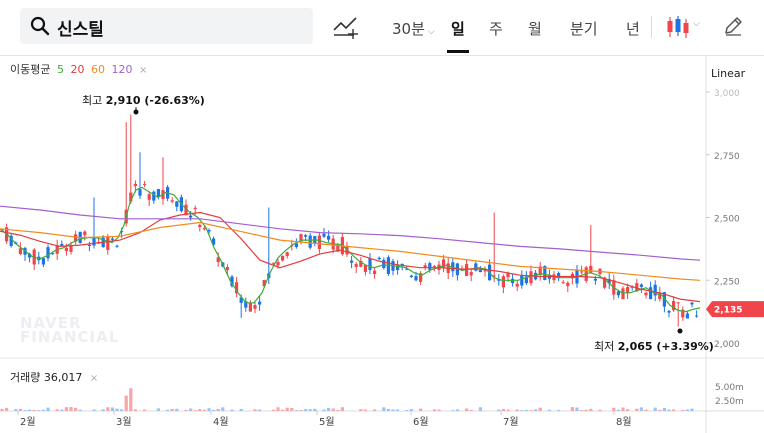 The height and width of the screenshot is (433, 764). What do you see at coordinates (535, 29) in the screenshot?
I see `tab-month: 월` at bounding box center [535, 29].